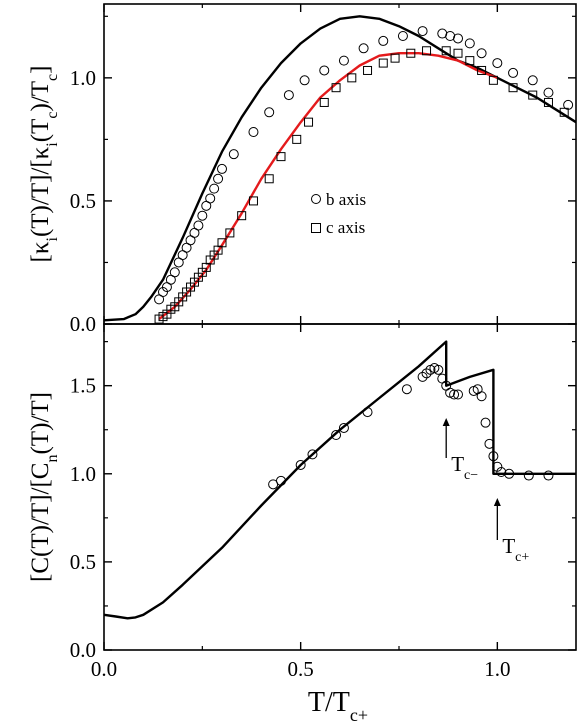 The height and width of the screenshot is (727, 579). I want to click on annotation-label-sub: c+, so click(522, 557).